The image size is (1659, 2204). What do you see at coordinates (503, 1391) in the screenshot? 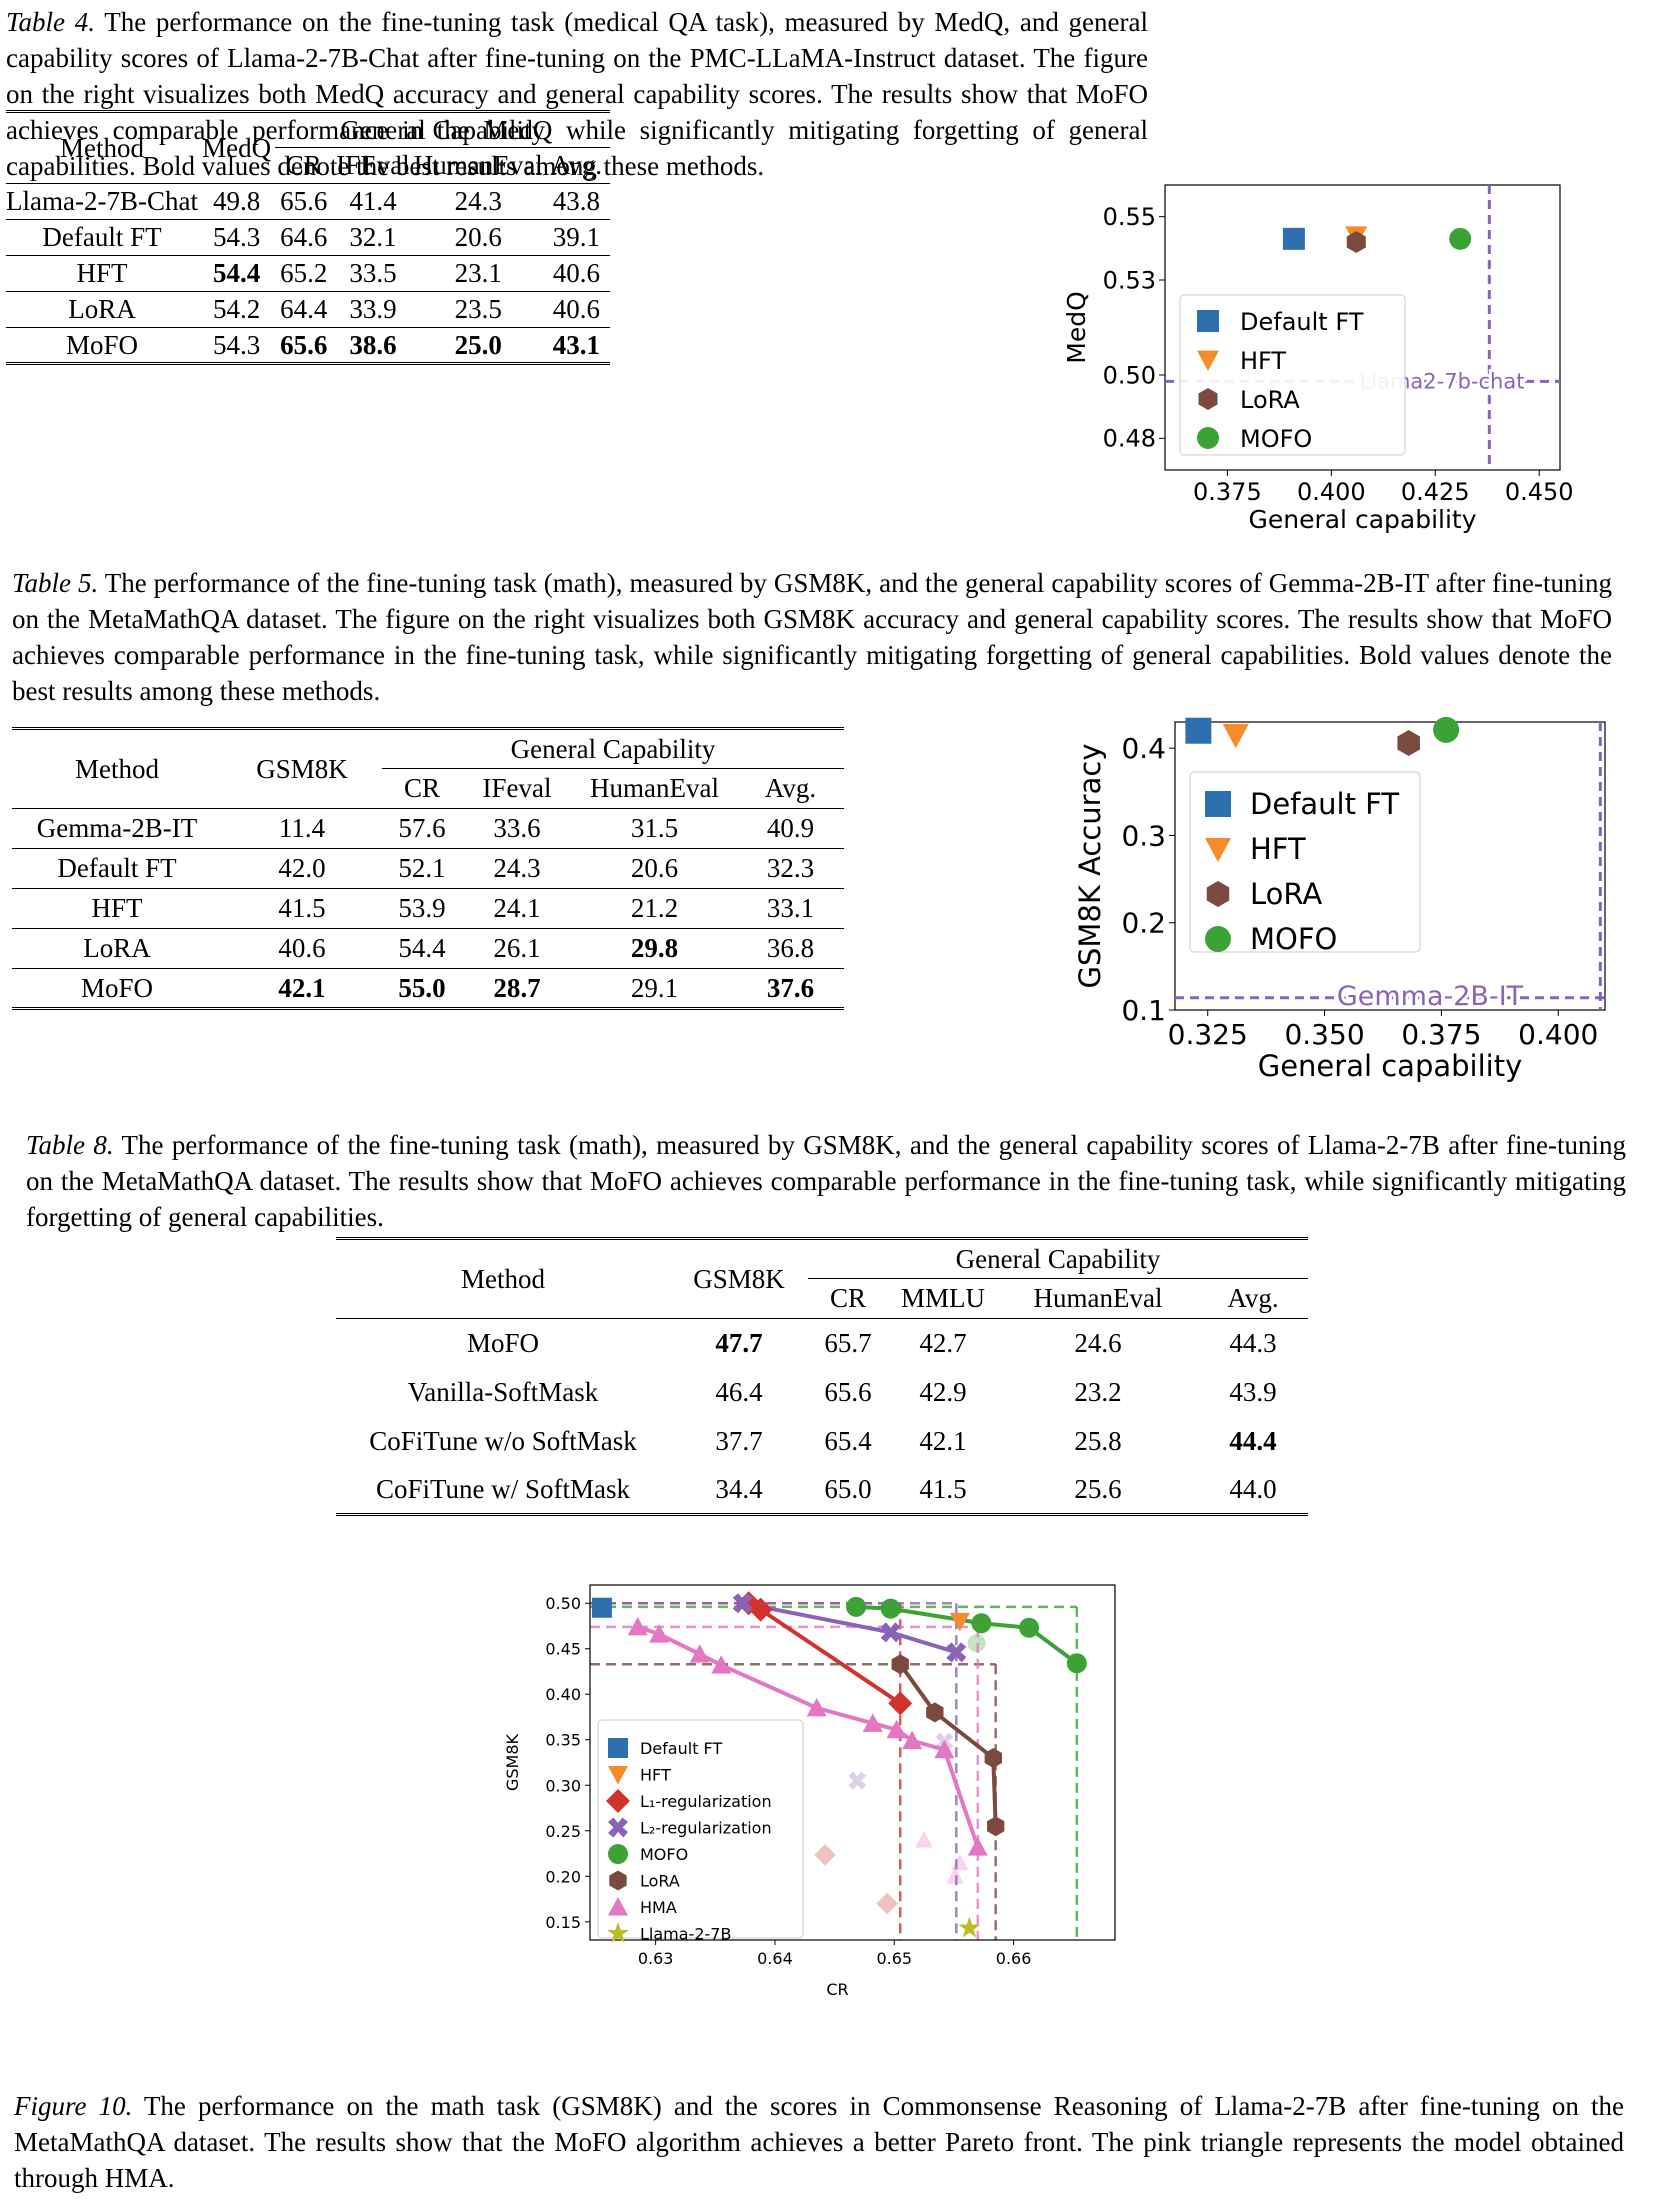
I see `table-cell: Vanilla-SoftMask` at bounding box center [503, 1391].